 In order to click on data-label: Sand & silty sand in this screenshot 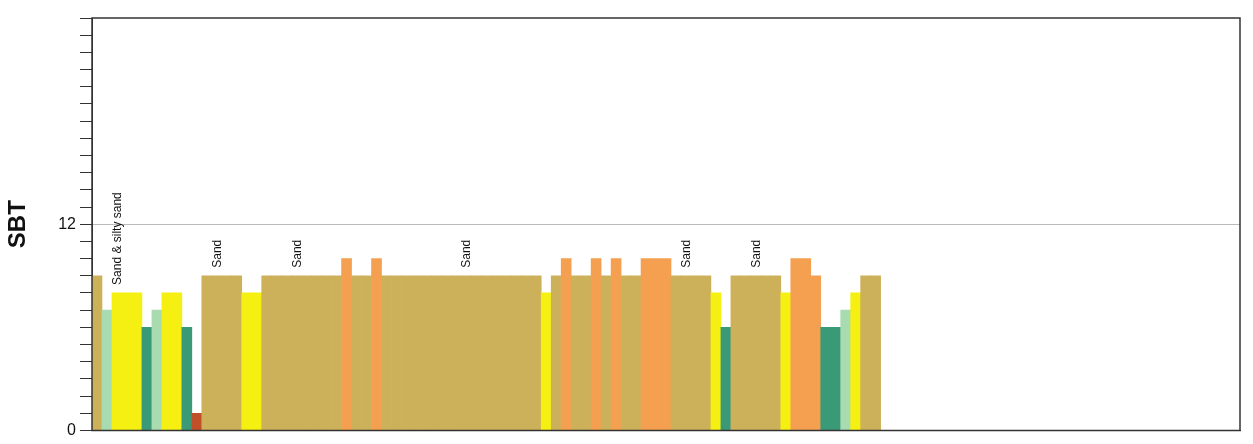, I will do `click(116, 238)`.